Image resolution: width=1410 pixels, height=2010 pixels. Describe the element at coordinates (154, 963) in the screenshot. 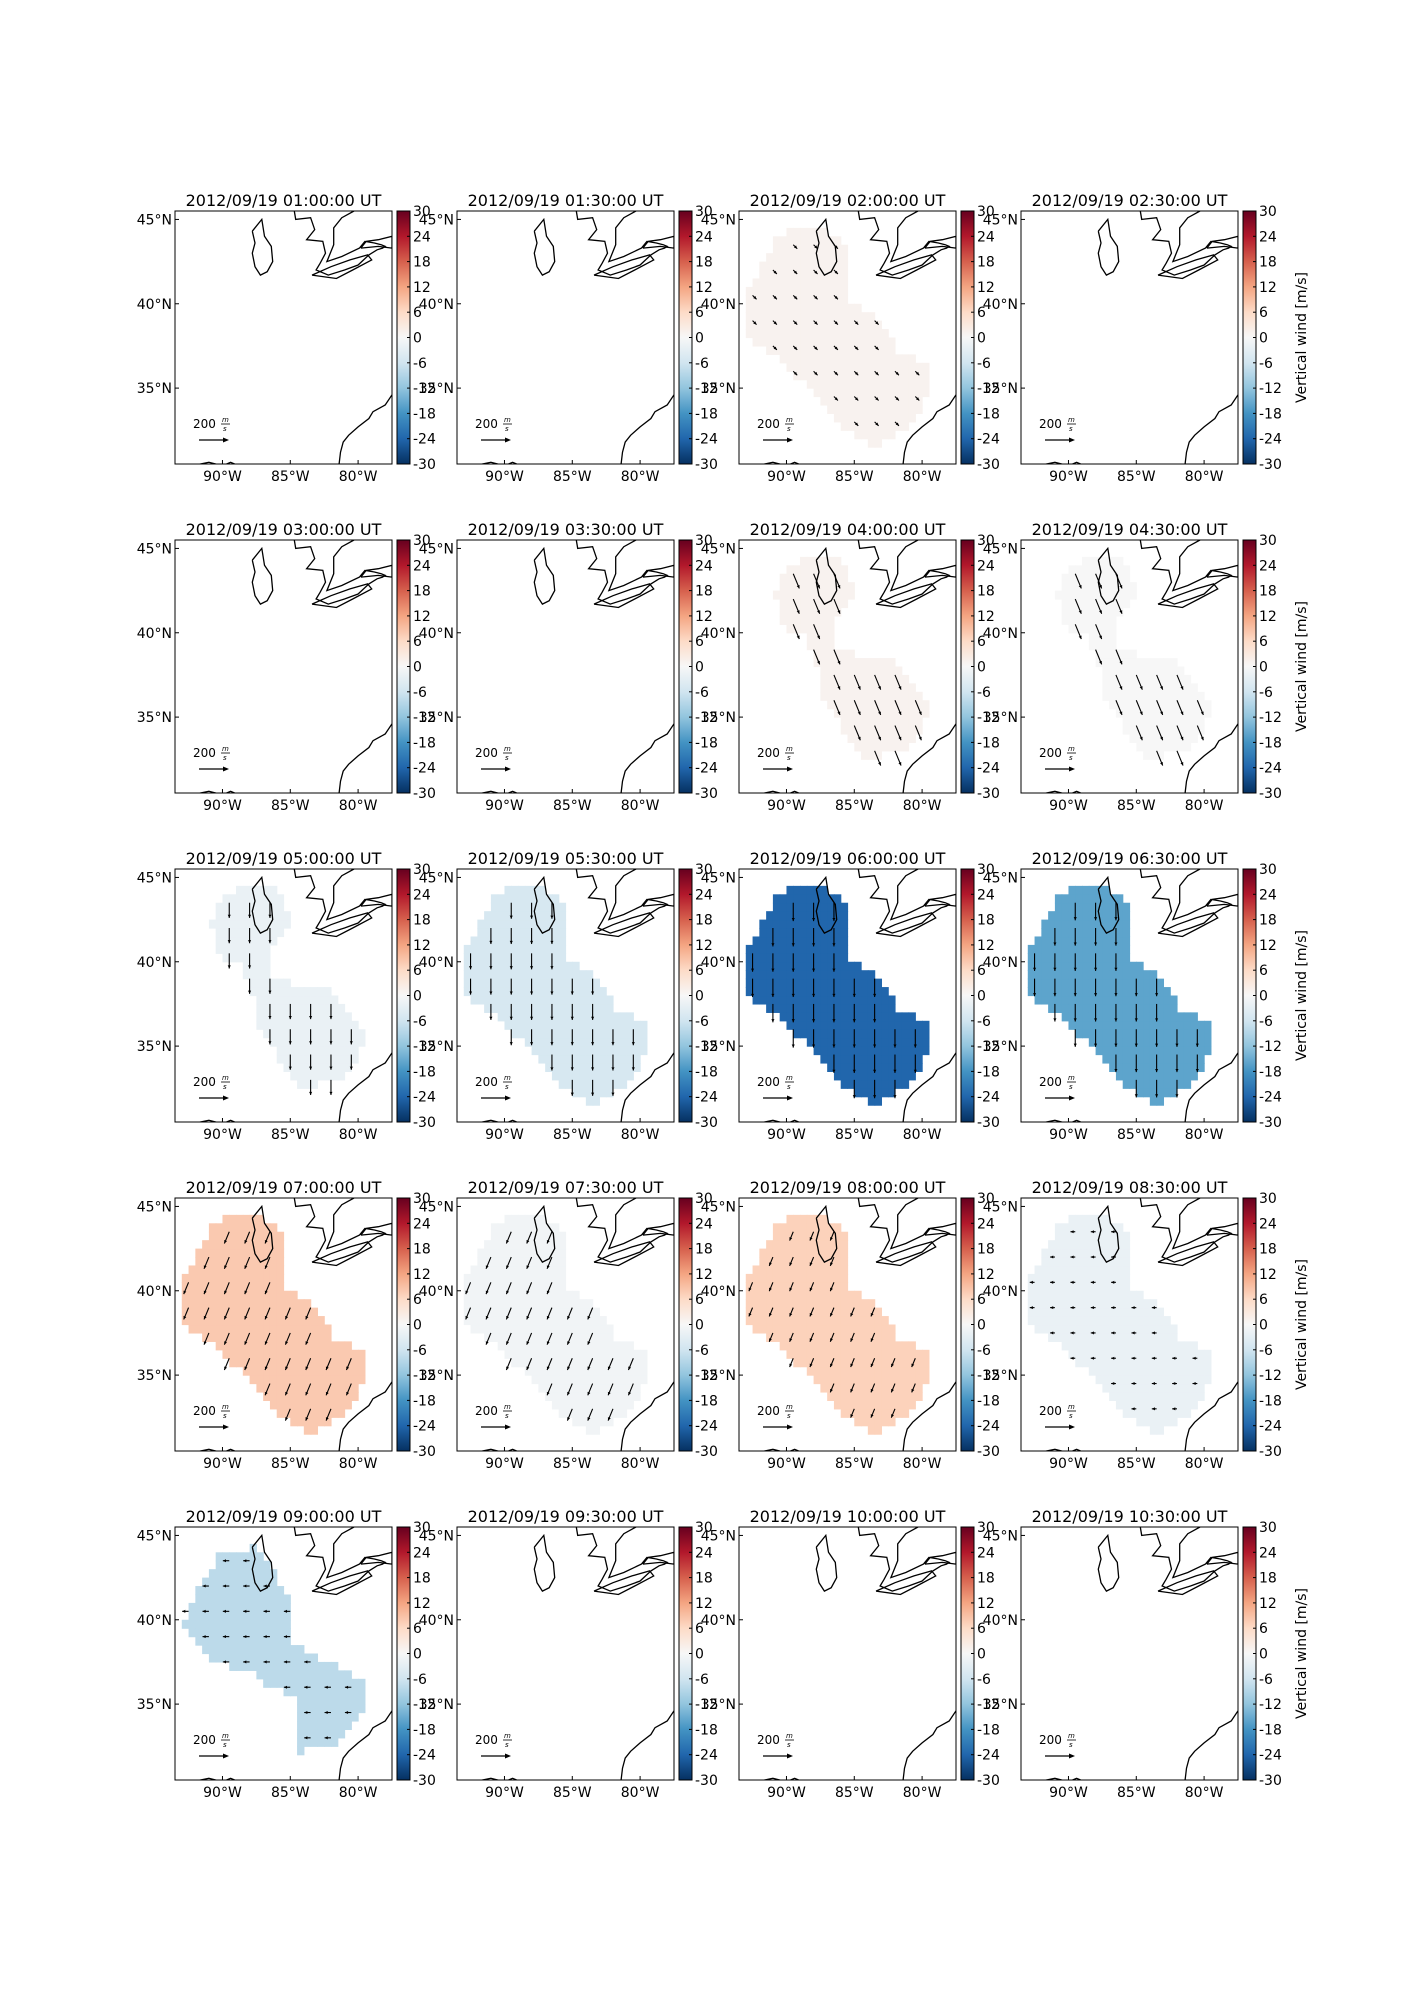

I see `ytick-label: 40°N` at that location.